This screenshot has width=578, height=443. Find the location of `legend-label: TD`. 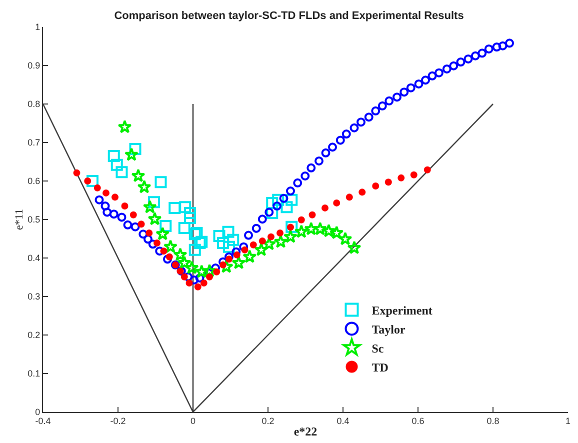

legend-label: TD is located at coordinates (380, 367).